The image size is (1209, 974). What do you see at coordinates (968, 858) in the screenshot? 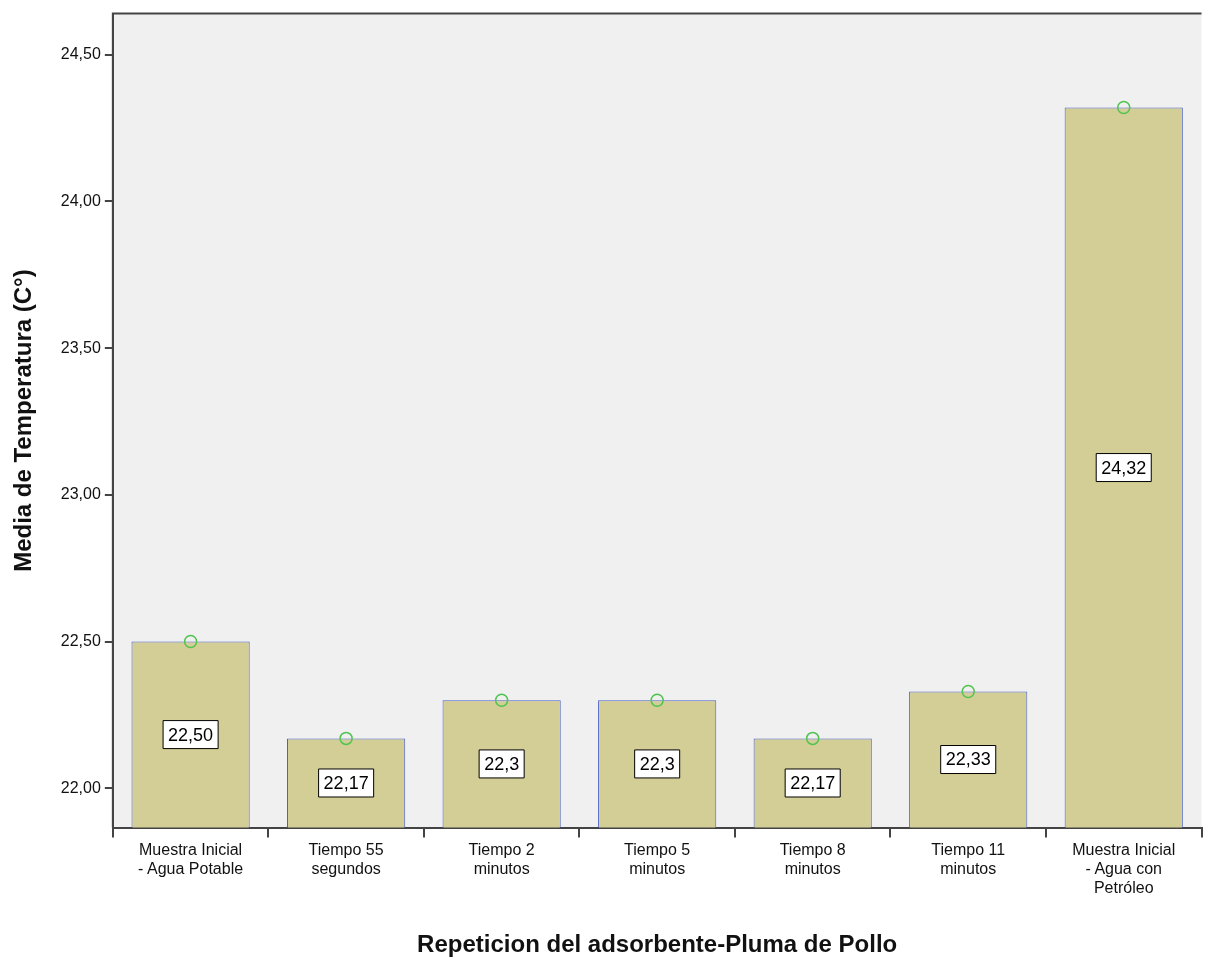
I see `x-tick-label: Tiempo 11 minutos` at bounding box center [968, 858].